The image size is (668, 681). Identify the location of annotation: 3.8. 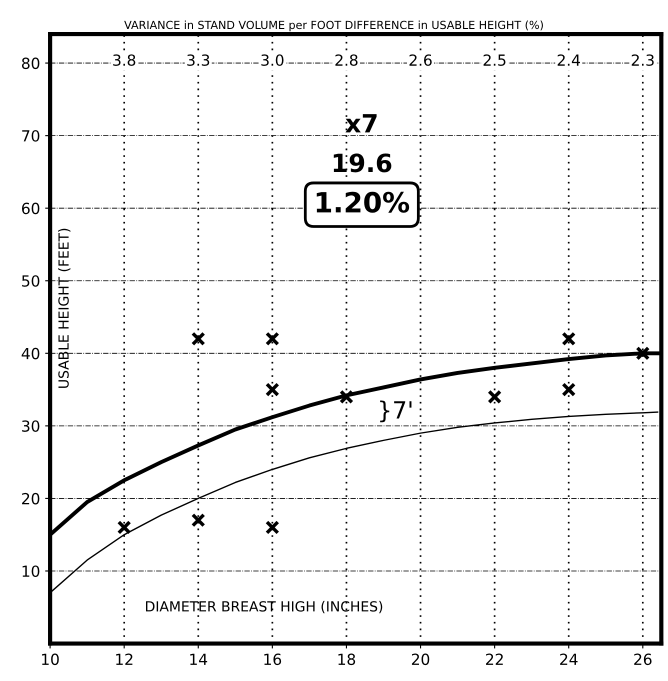
(124, 60).